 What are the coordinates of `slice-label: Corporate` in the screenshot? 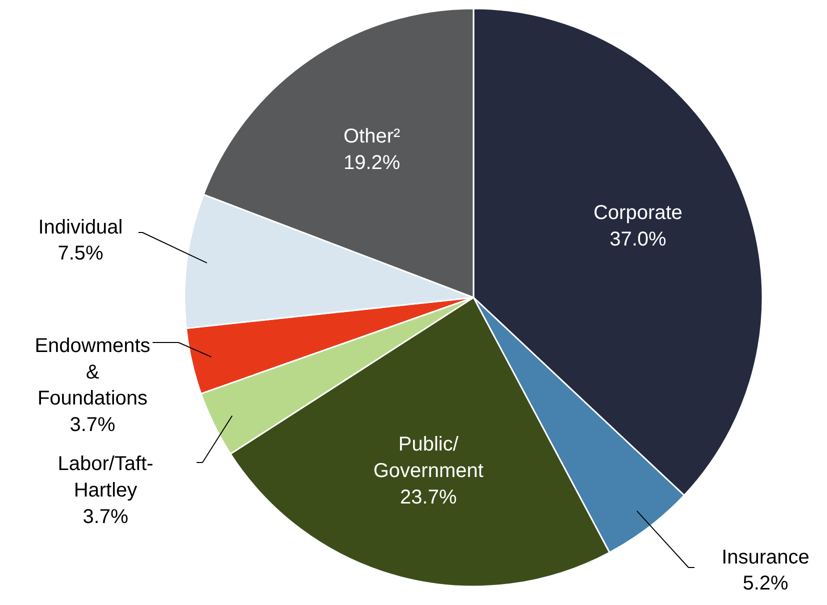 It's located at (637, 213).